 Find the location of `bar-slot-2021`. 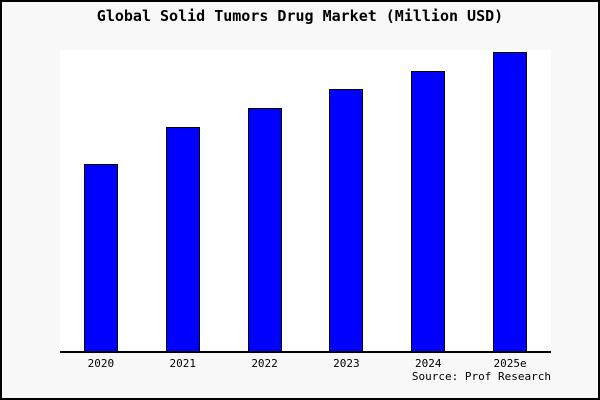

bar-slot-2021 is located at coordinates (183, 200).